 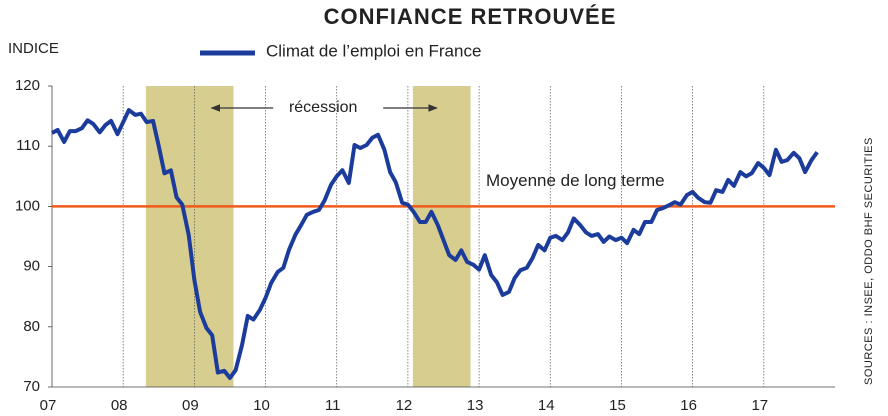 What do you see at coordinates (27, 85) in the screenshot?
I see `y-tick-label: 120` at bounding box center [27, 85].